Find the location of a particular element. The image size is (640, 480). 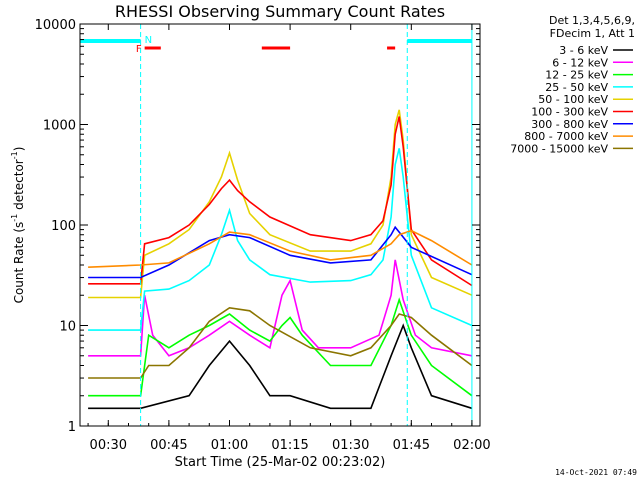

legend-label-3-6-kev: 3 - 6 keV is located at coordinates (583, 50).